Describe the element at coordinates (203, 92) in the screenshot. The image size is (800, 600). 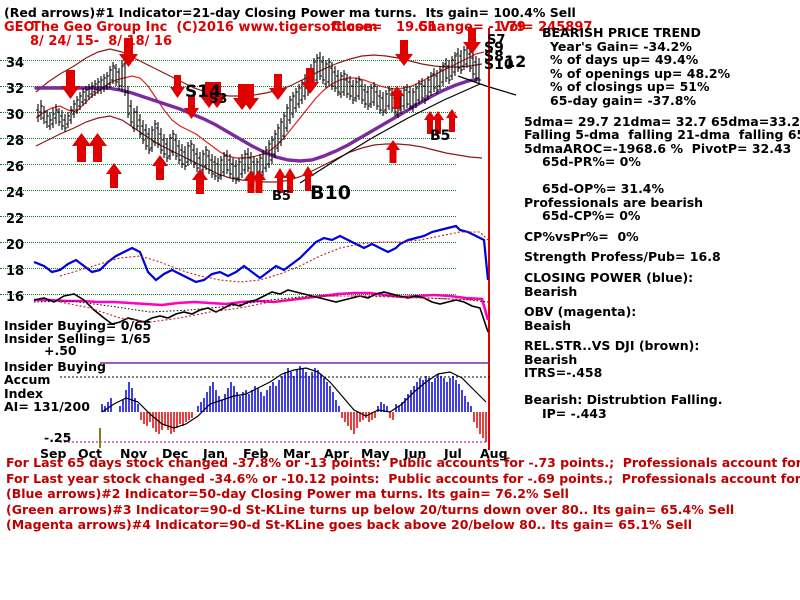
I see `annotation-s14: S14` at that location.